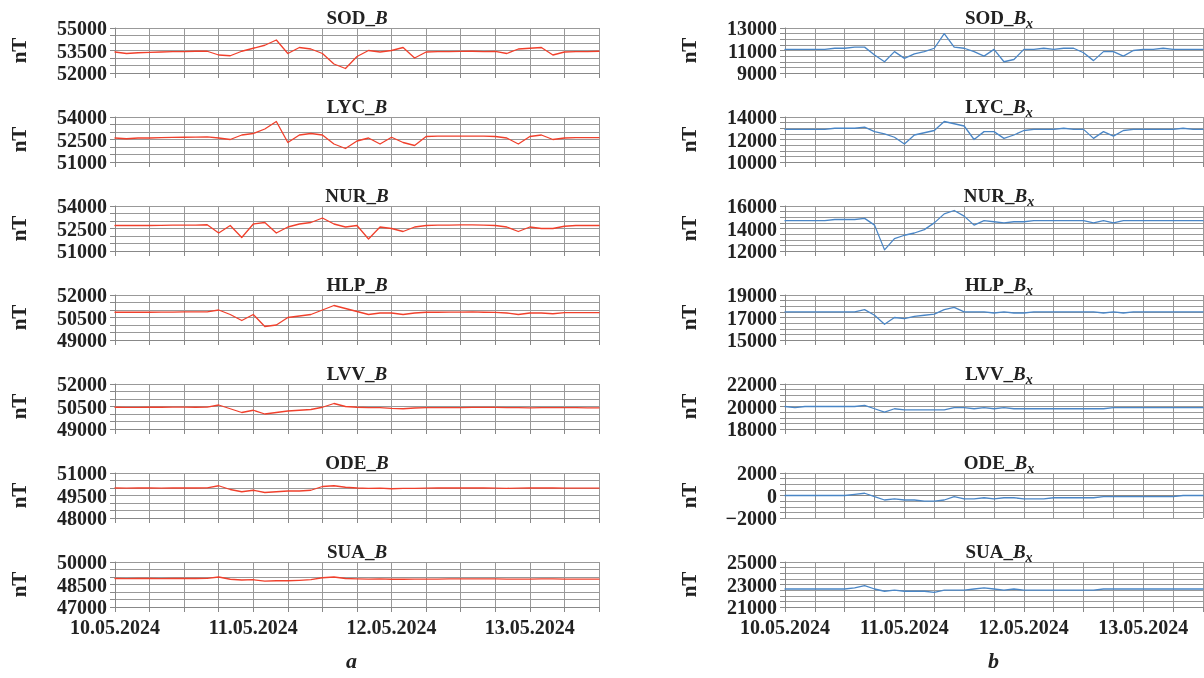  What do you see at coordinates (752, 406) in the screenshot?
I see `y-tick-label: 20000` at bounding box center [752, 406].